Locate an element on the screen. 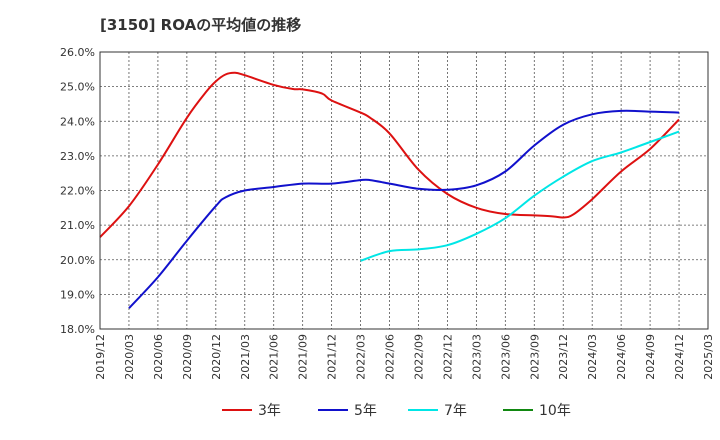  legend-label: 3年 is located at coordinates (269, 411).